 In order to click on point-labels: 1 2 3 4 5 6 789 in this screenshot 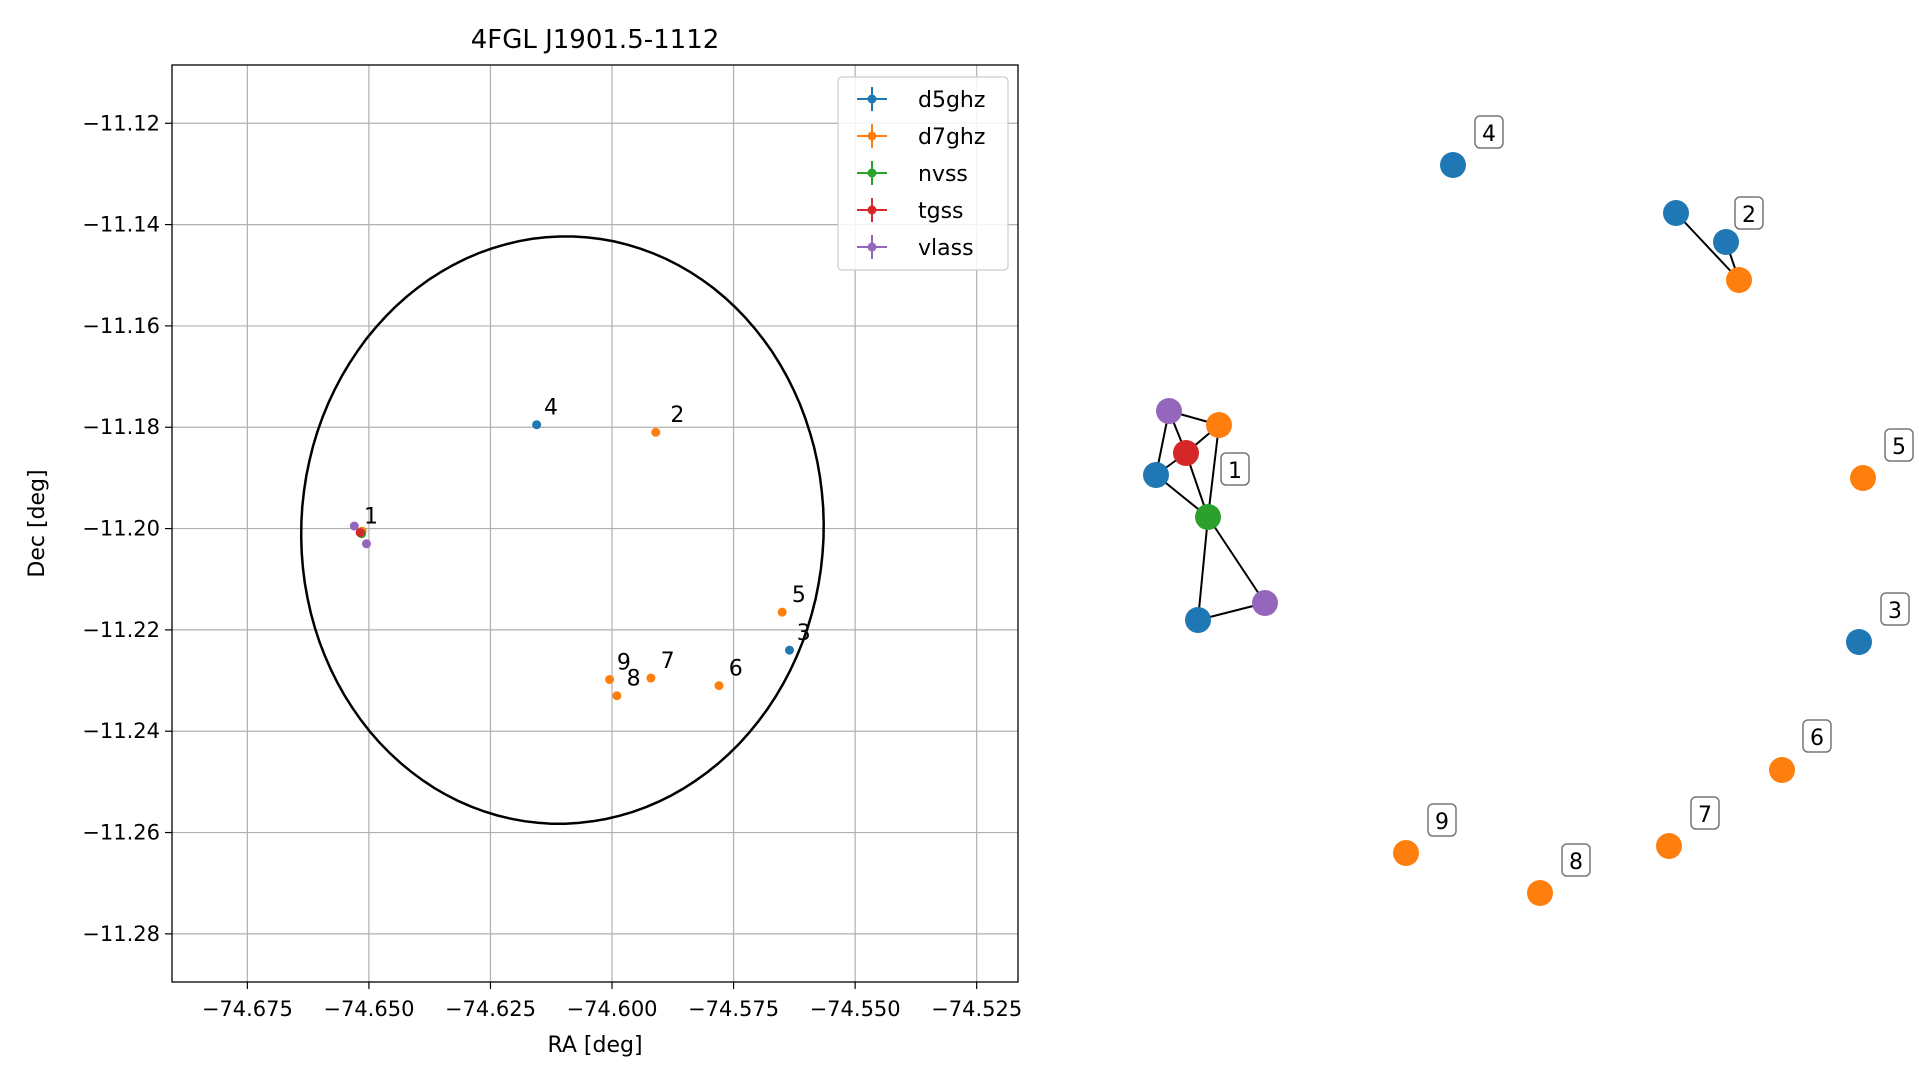, I will do `click(587, 544)`.